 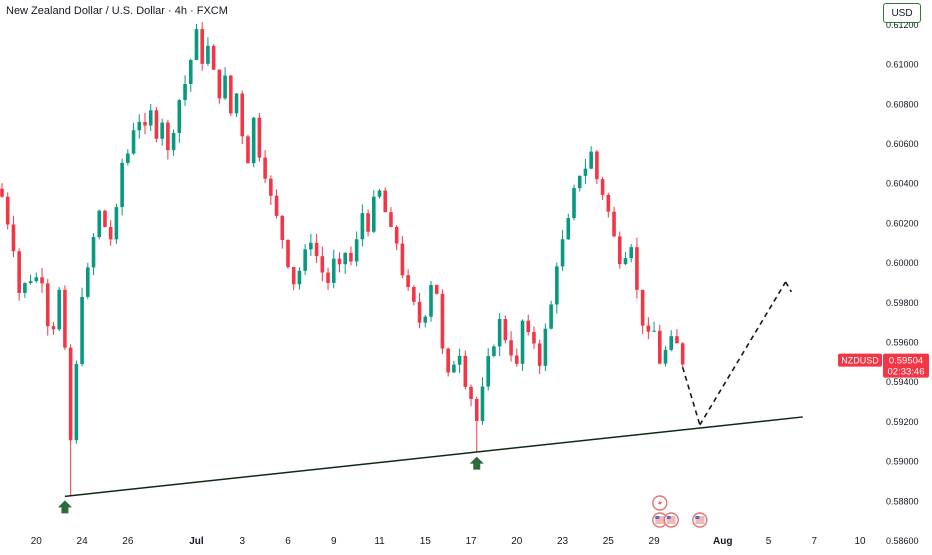 What do you see at coordinates (902, 422) in the screenshot?
I see `y-tick-label: 0.59200` at bounding box center [902, 422].